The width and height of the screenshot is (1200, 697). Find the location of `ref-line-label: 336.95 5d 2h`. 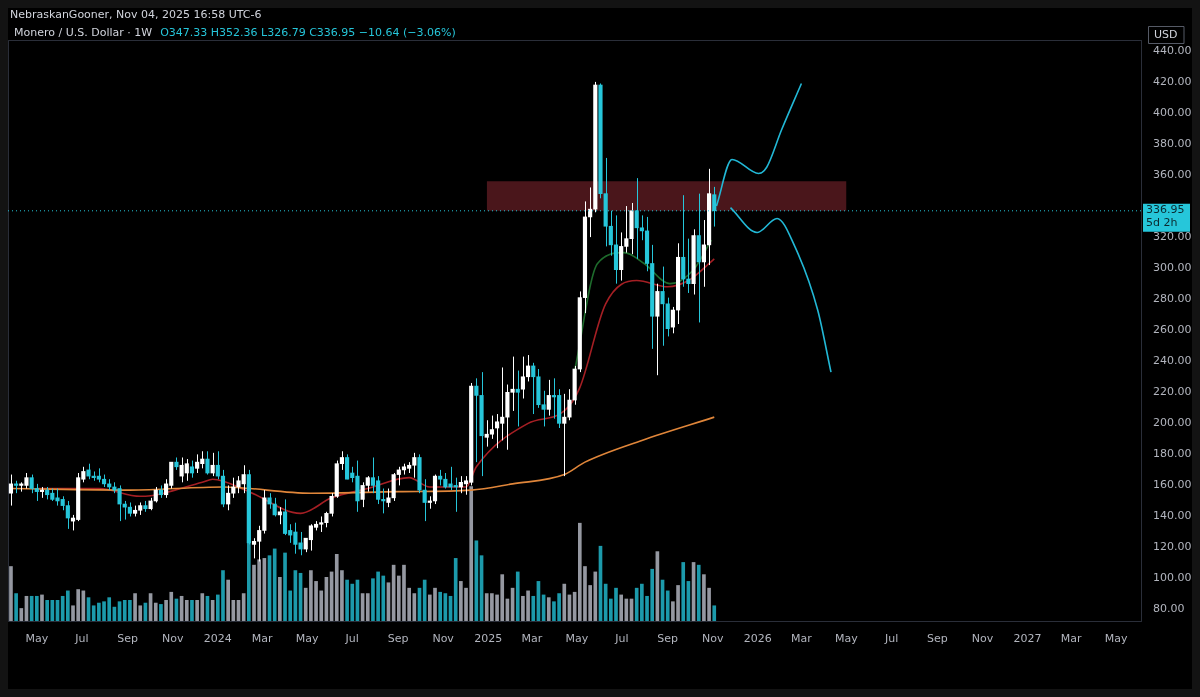

ref-line-label: 336.95 5d 2h is located at coordinates (1165, 216).